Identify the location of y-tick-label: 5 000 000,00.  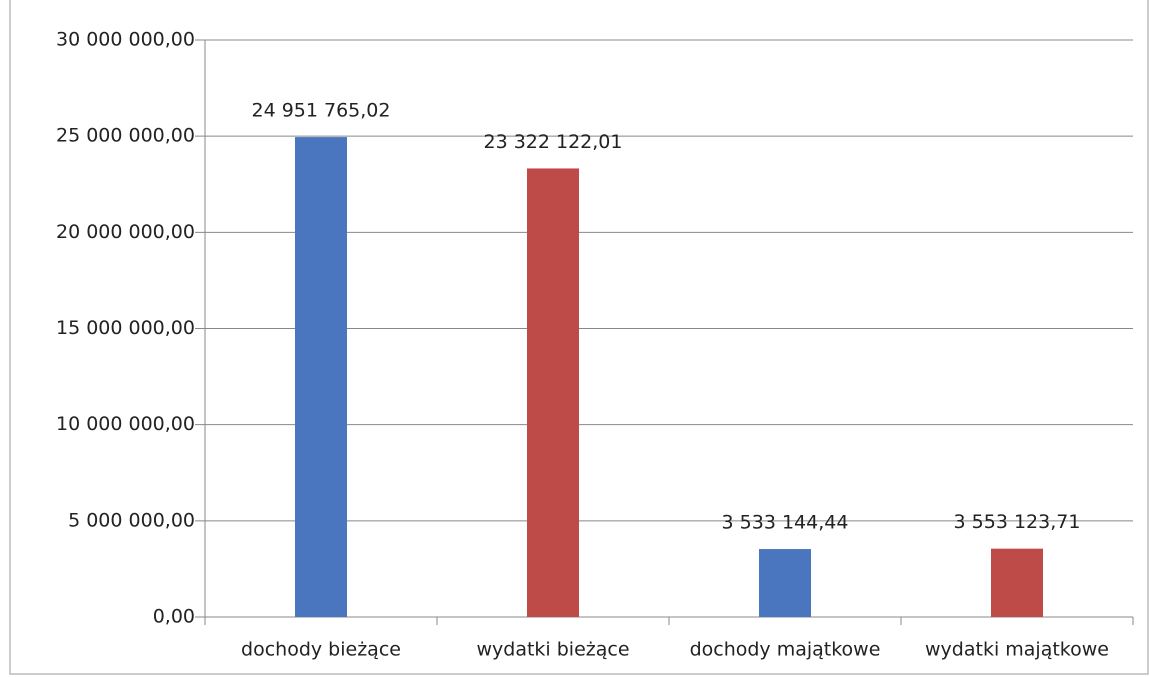
(131, 520).